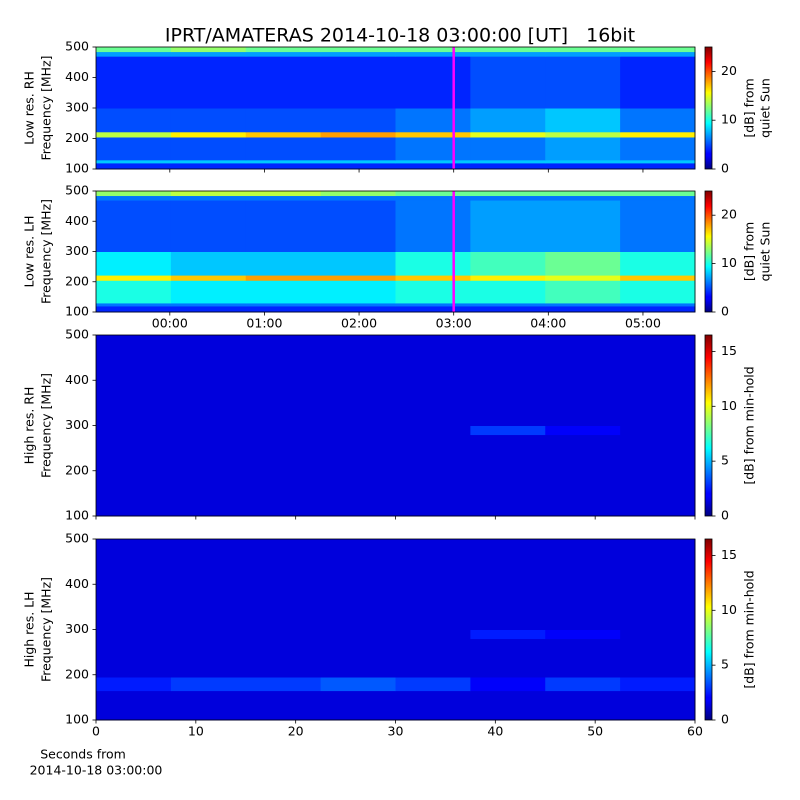  I want to click on colorbar-label: [dB] from min-hold, so click(749, 425).